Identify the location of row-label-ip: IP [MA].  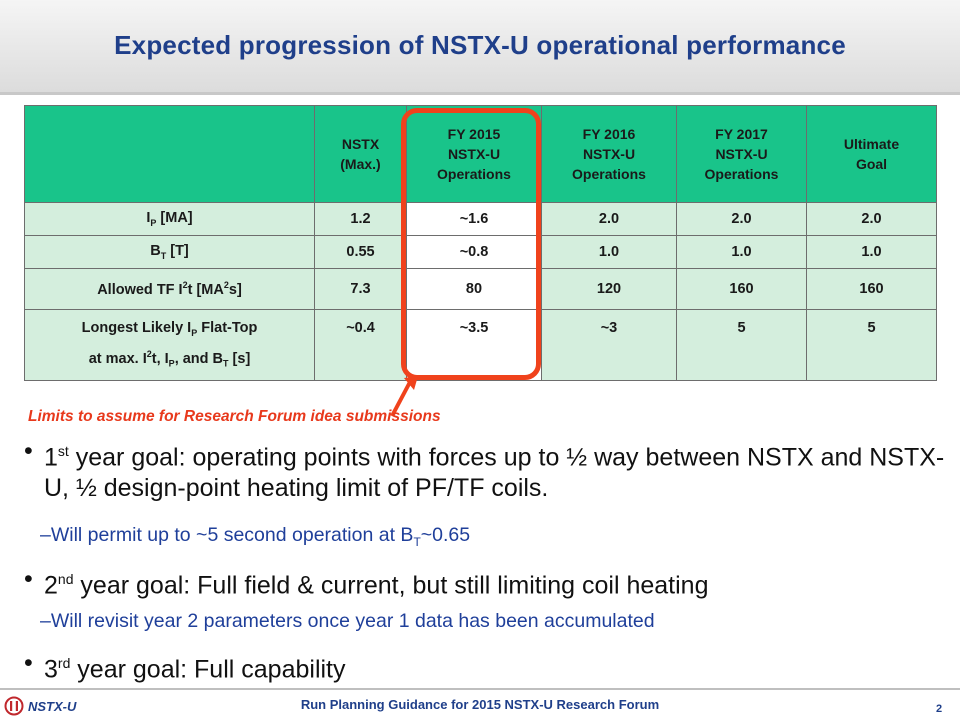
(169, 219).